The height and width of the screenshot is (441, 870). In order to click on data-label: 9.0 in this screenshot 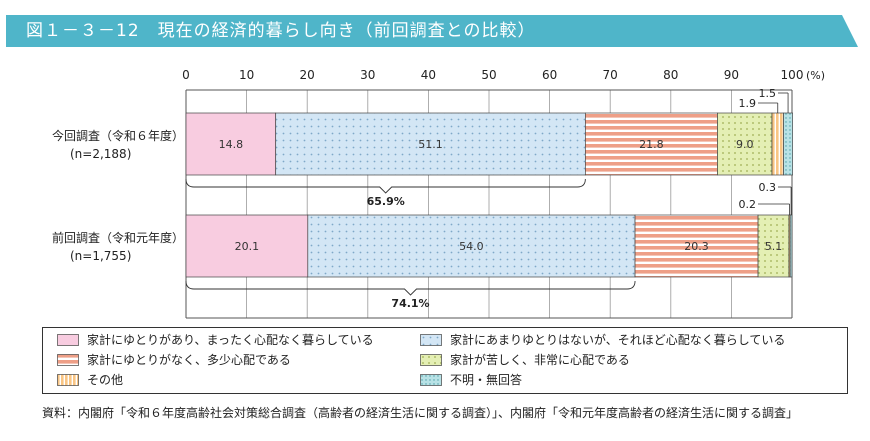, I will do `click(745, 144)`.